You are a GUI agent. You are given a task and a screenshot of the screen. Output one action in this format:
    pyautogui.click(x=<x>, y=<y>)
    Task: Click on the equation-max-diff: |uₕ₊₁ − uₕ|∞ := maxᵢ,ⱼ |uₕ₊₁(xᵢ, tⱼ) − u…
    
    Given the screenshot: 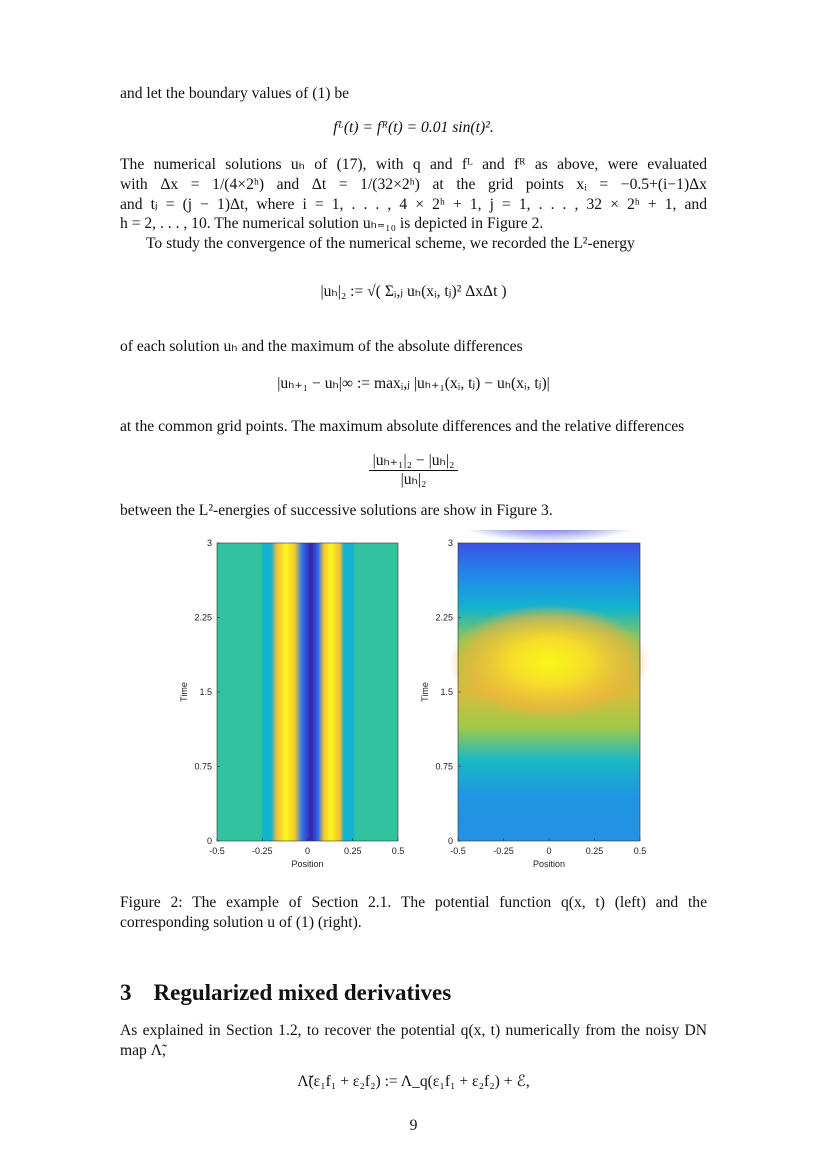 What is the action you would take?
    pyautogui.click(x=413, y=383)
    